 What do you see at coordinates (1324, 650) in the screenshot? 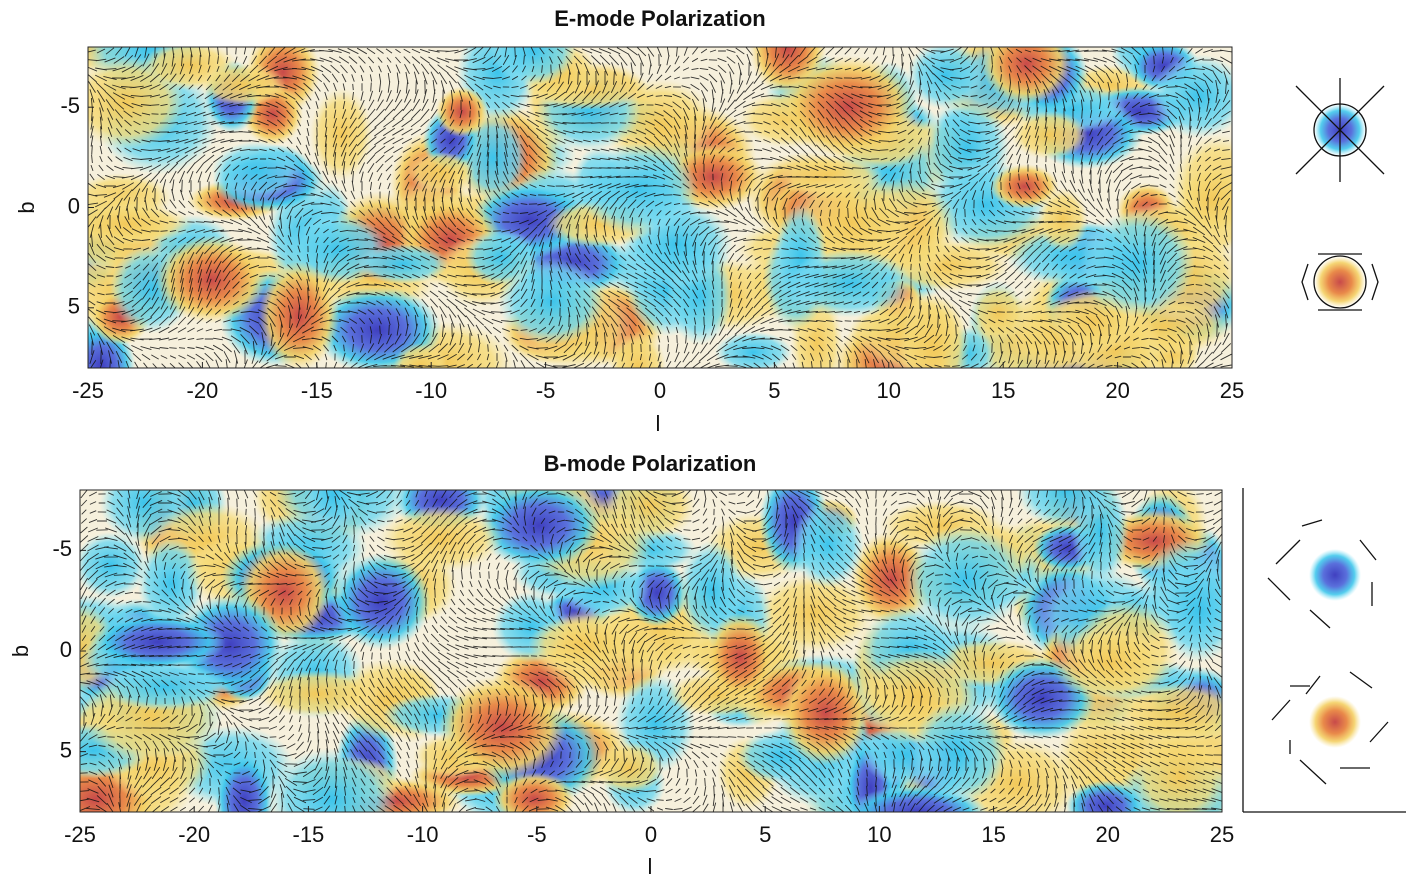
I see `b-mode-icons` at bounding box center [1324, 650].